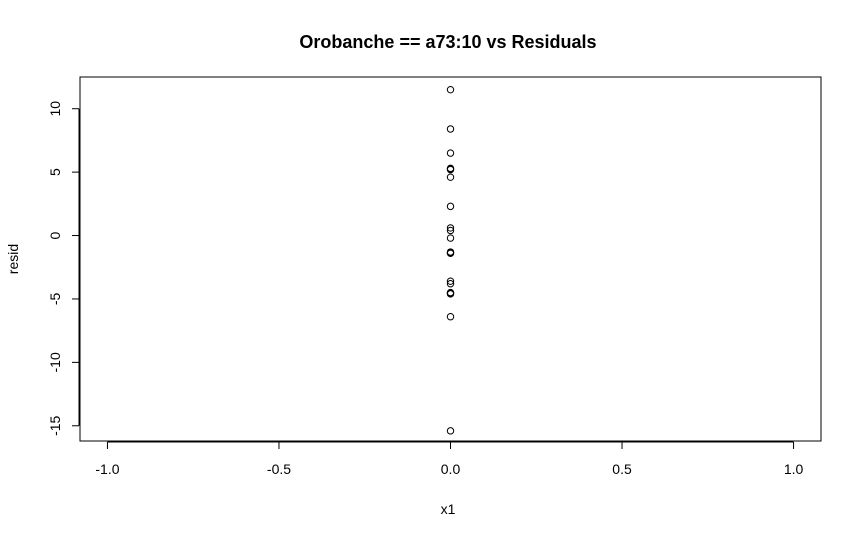  I want to click on y-tick-label: 5, so click(55, 172).